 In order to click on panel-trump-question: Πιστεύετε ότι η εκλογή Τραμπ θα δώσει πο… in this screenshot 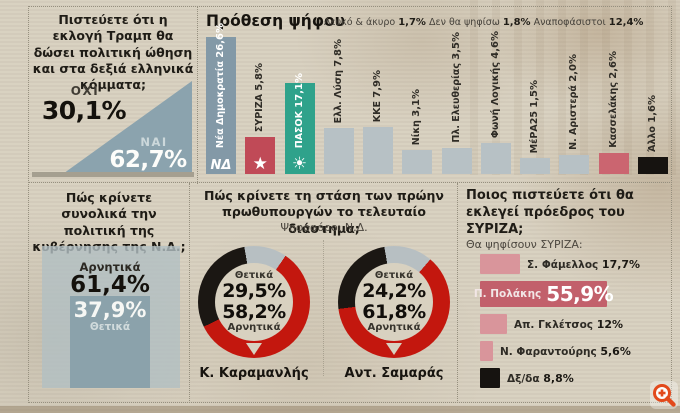, I will do `click(113, 95)`.